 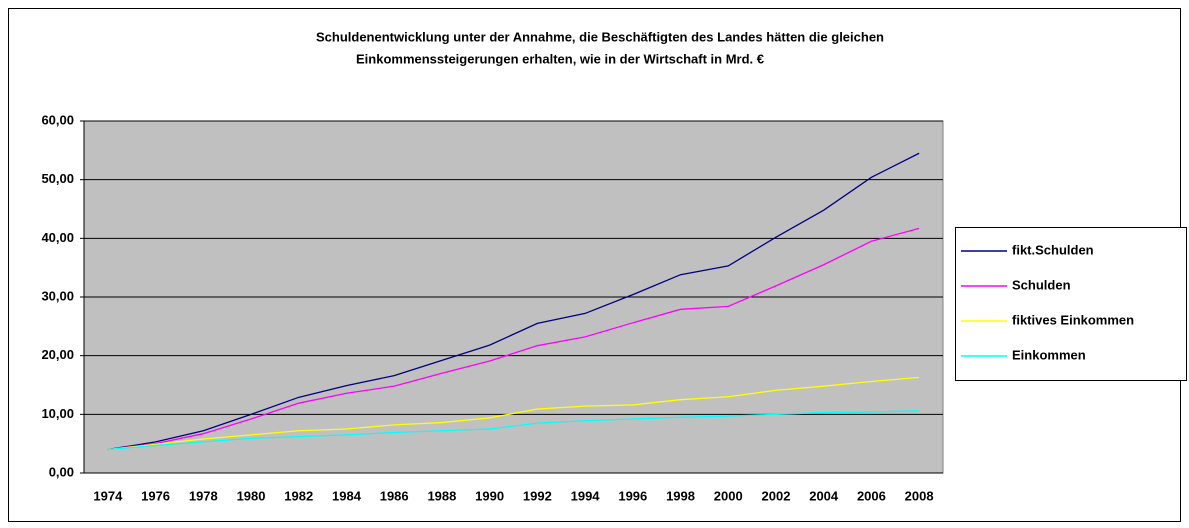 I want to click on y-tick-label: 20,00, so click(x=57, y=354).